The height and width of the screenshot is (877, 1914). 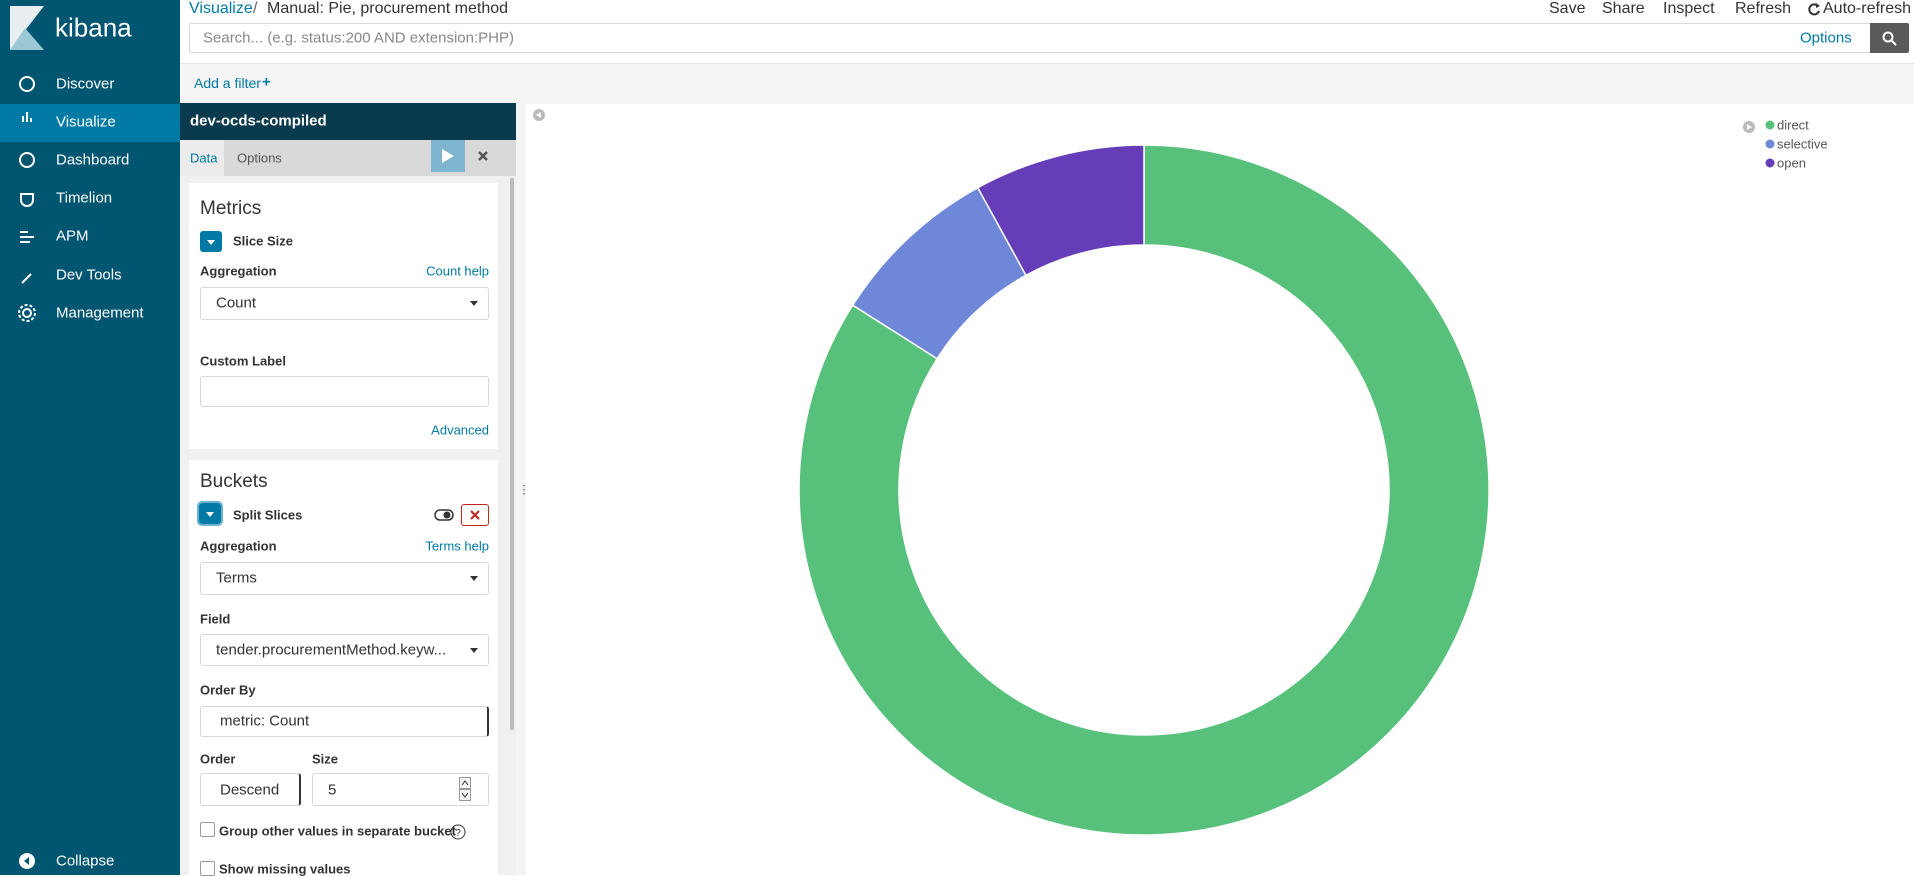 What do you see at coordinates (521, 489) in the screenshot?
I see `resize-handle` at bounding box center [521, 489].